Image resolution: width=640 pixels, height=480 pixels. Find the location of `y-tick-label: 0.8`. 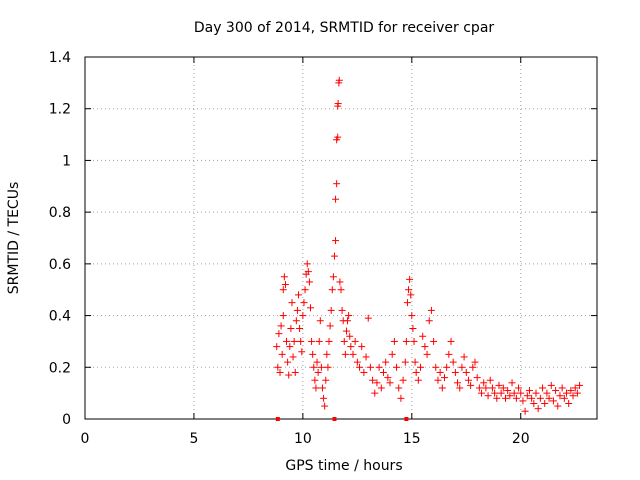

y-tick-label: 0.8 is located at coordinates (60, 213).